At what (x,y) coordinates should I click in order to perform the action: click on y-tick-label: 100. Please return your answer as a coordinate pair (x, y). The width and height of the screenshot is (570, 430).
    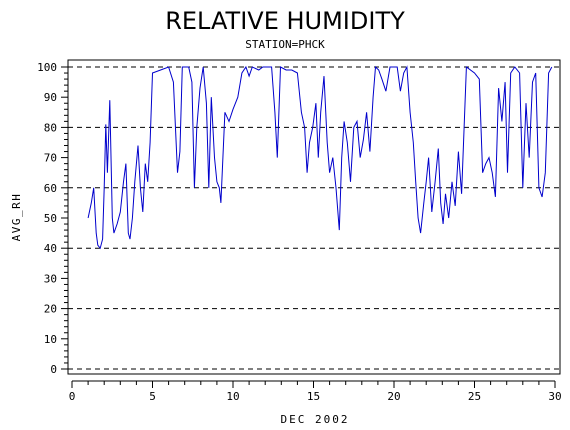
    Looking at the image, I should click on (47, 67).